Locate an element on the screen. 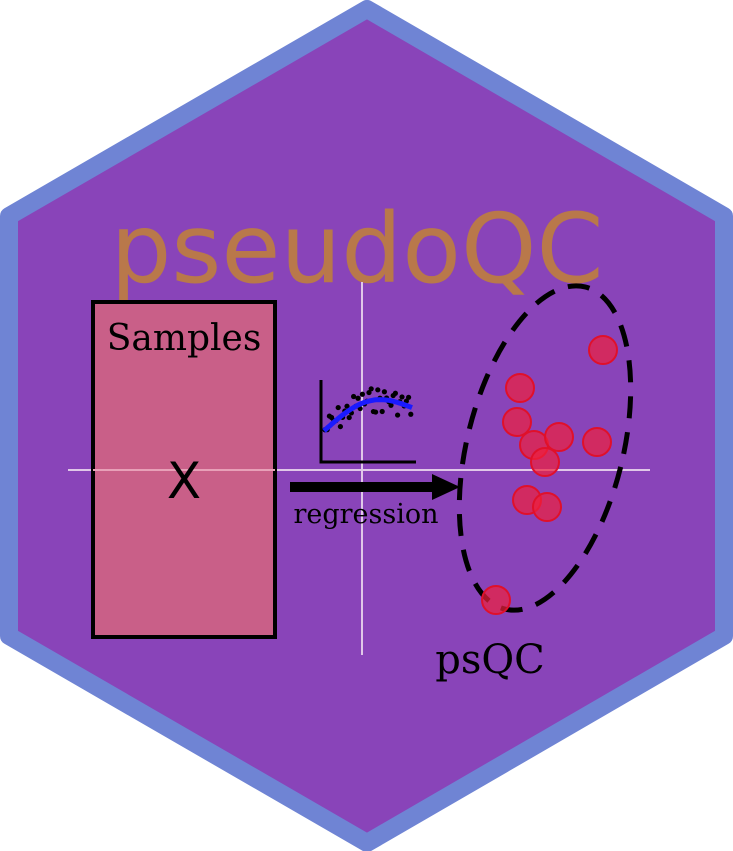 The height and width of the screenshot is (851, 733). arrow-right-icon is located at coordinates (375, 487).